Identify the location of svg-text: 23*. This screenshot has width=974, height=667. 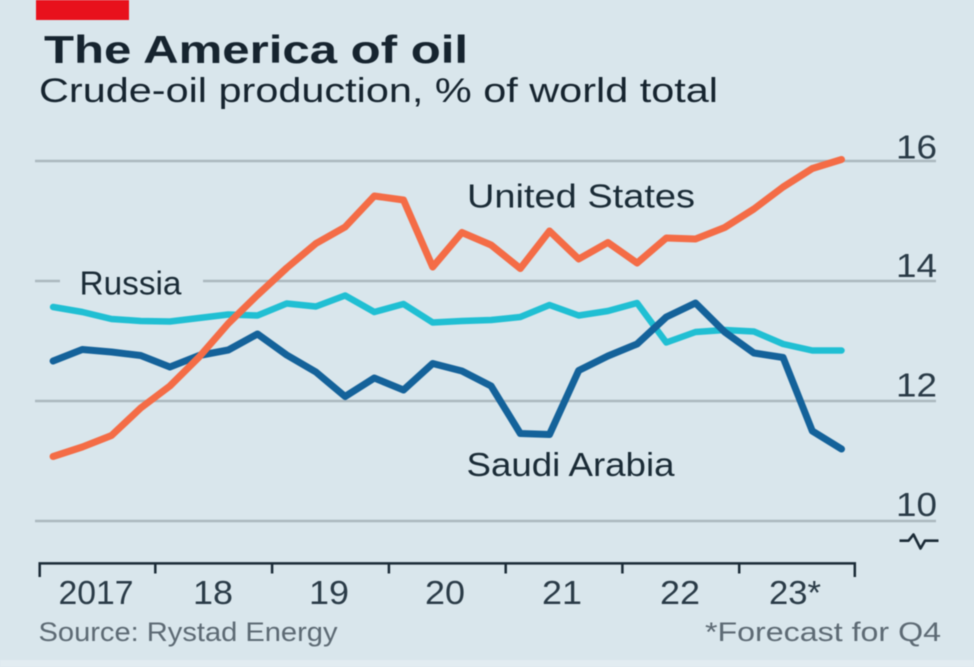
(795, 592).